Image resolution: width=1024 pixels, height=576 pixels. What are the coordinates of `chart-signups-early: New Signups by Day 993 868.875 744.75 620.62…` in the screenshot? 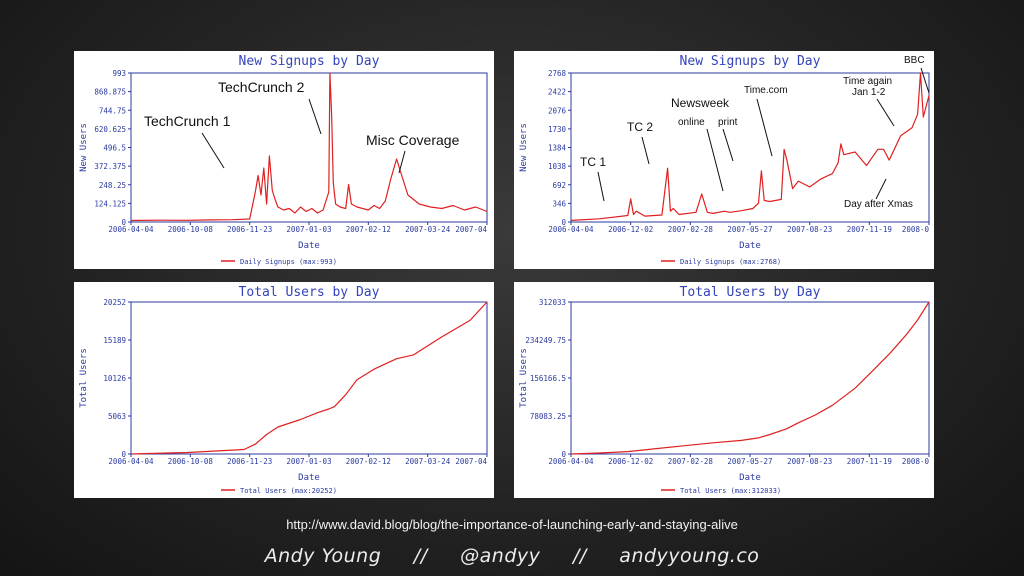 It's located at (283, 160).